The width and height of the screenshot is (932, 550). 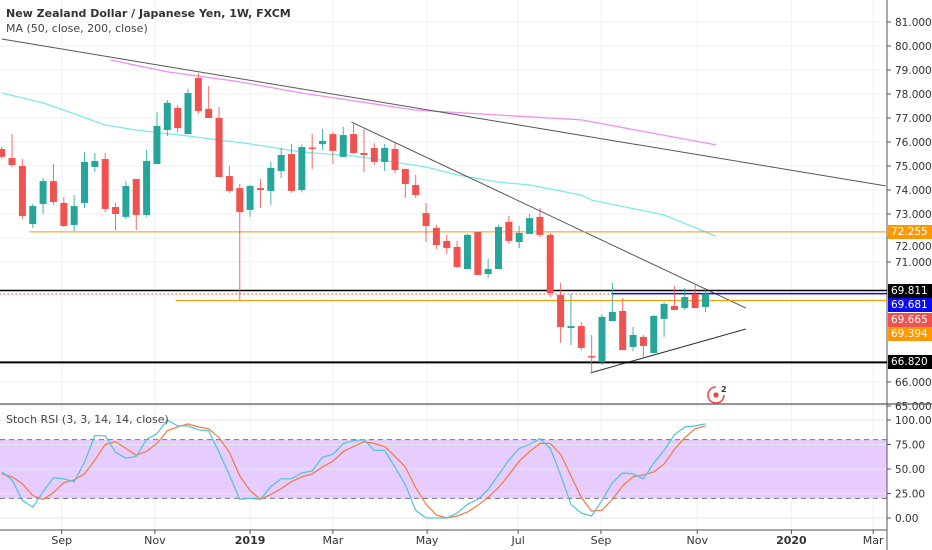 What do you see at coordinates (913, 167) in the screenshot?
I see `y-tick-label: 75.000` at bounding box center [913, 167].